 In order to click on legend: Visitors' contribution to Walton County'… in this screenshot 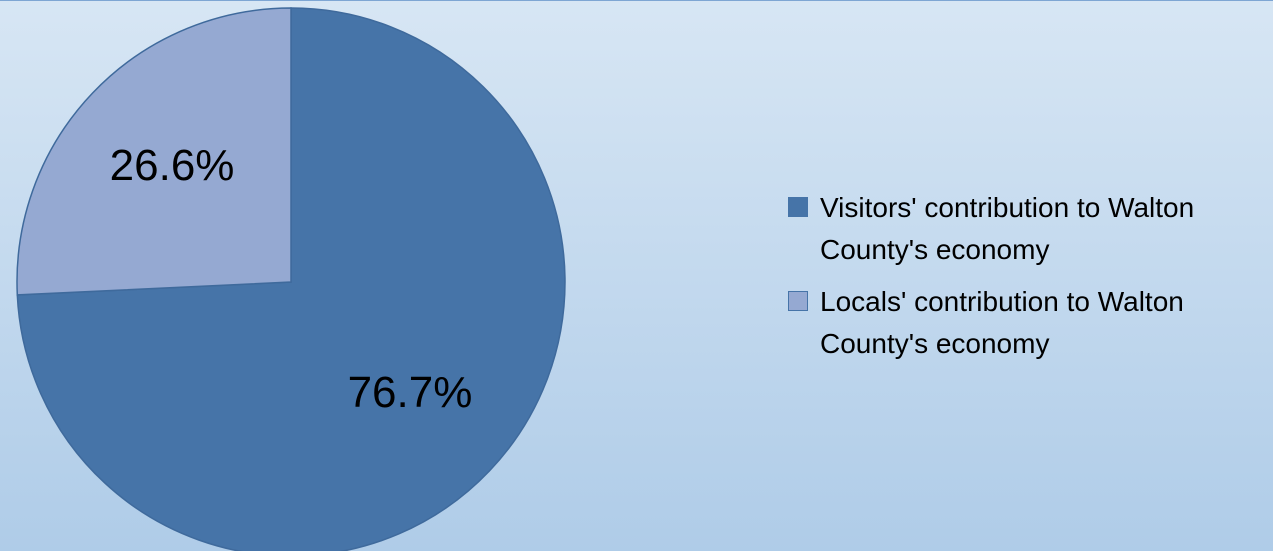, I will do `click(1028, 281)`.